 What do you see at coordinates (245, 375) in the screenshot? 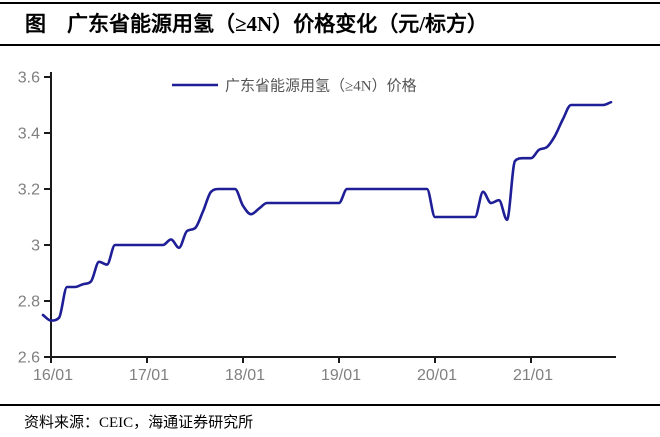
I see `x-tick-label: 18/01` at bounding box center [245, 375].